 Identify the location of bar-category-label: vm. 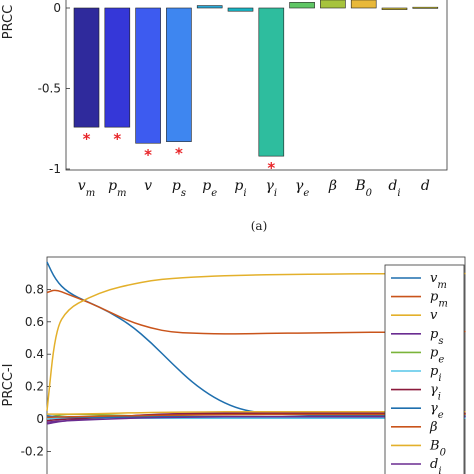
(86, 188).